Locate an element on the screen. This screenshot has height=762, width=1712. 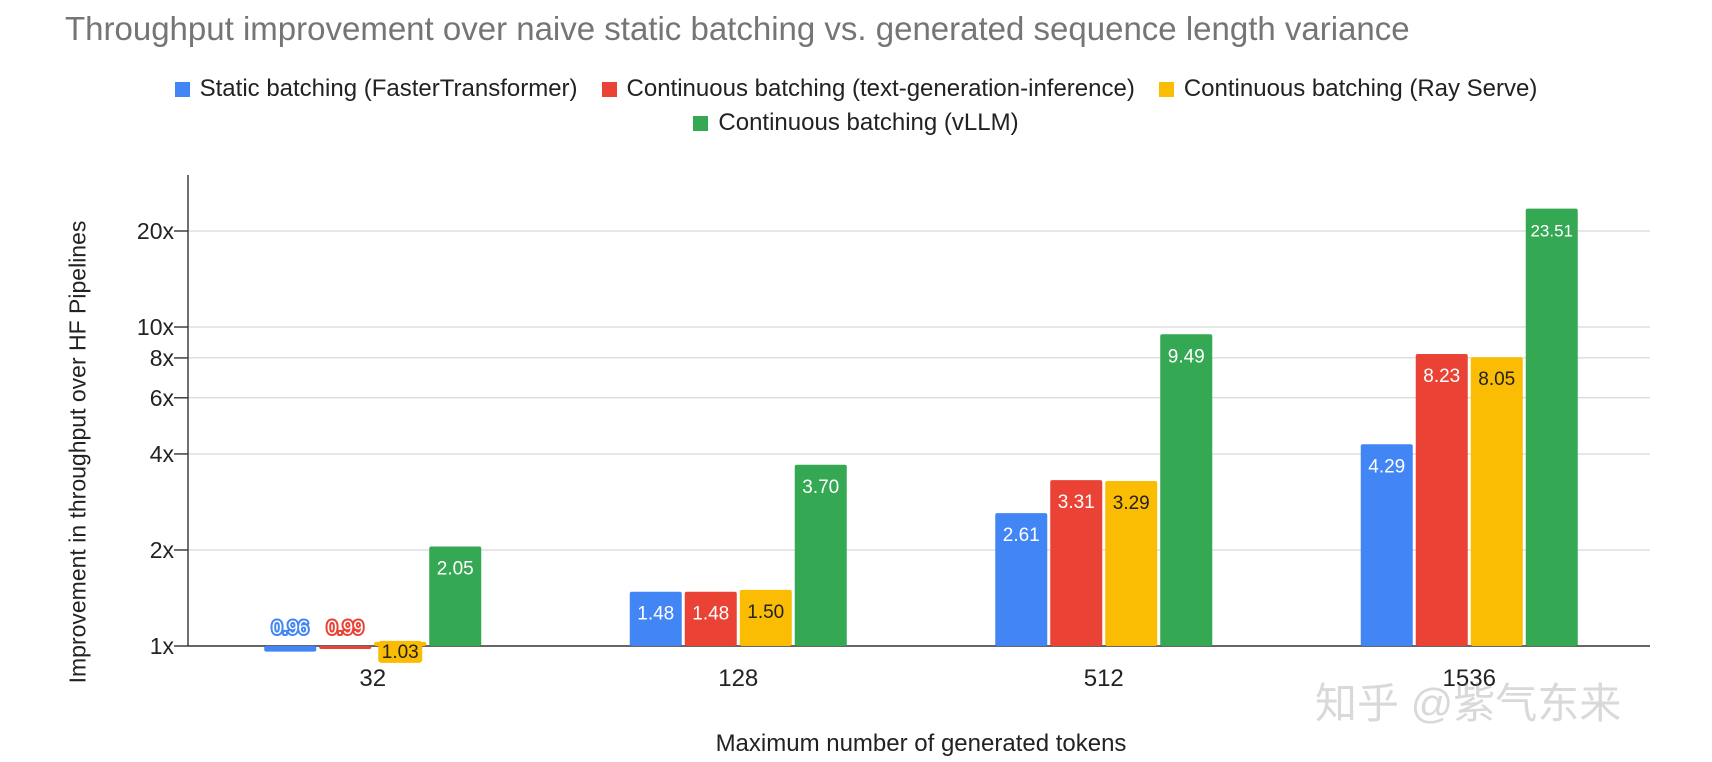
legend-row-2: Continuous batching (vLLM) is located at coordinates (856, 123).